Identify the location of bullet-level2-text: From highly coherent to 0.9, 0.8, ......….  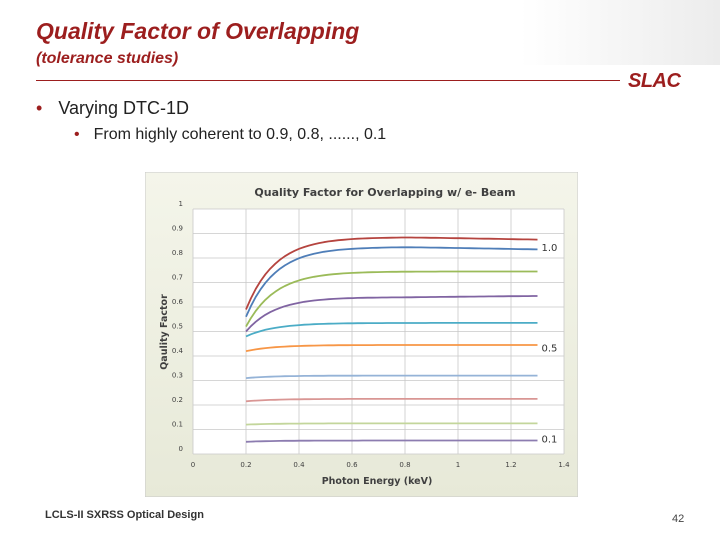
(240, 134).